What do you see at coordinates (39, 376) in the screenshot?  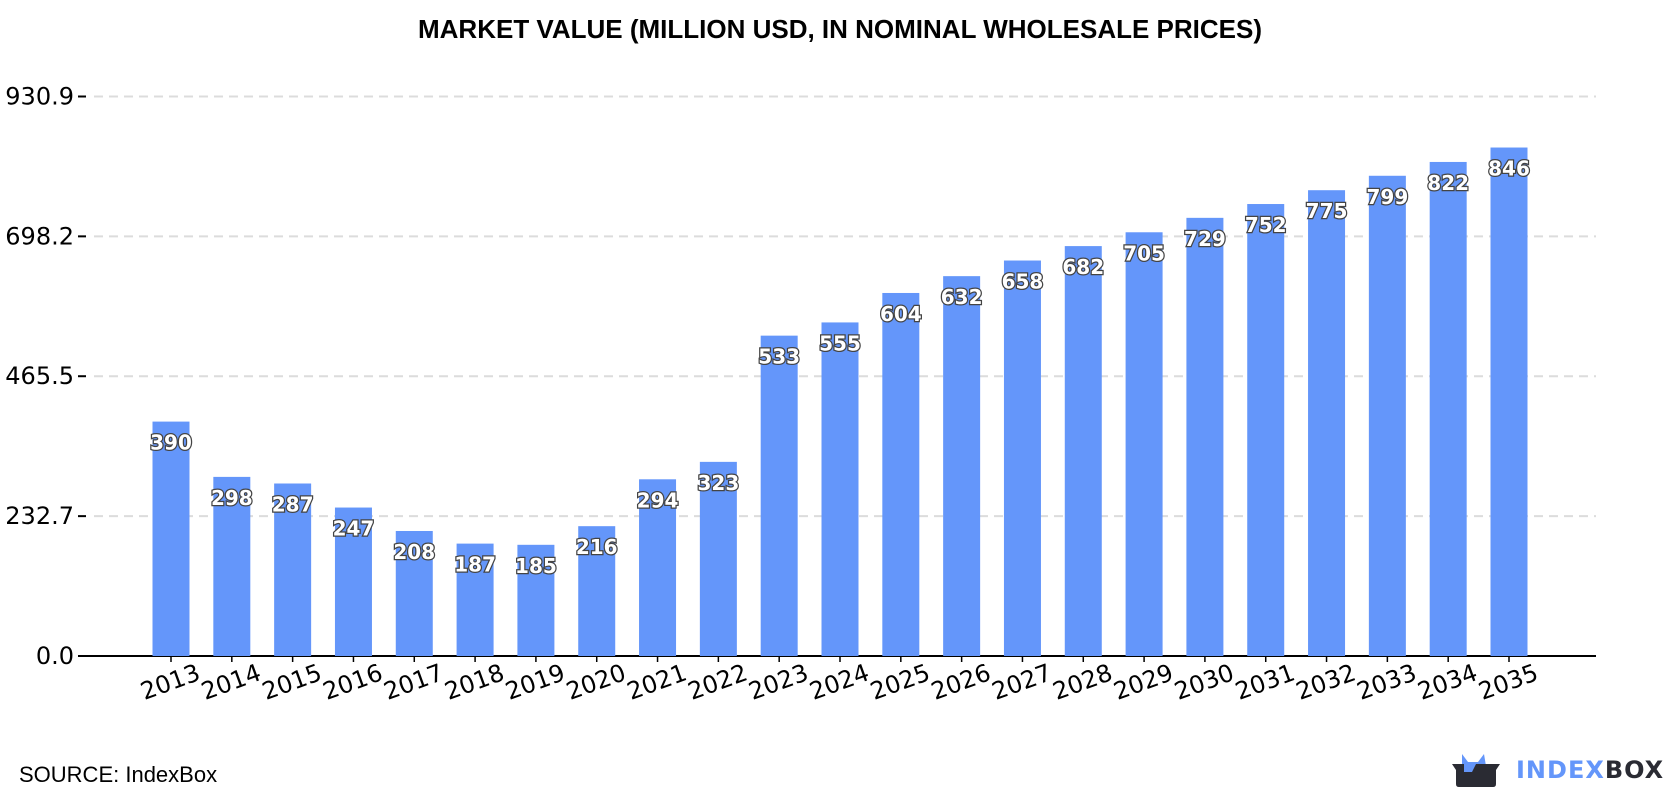 I see `y-tick-label: 465.5` at bounding box center [39, 376].